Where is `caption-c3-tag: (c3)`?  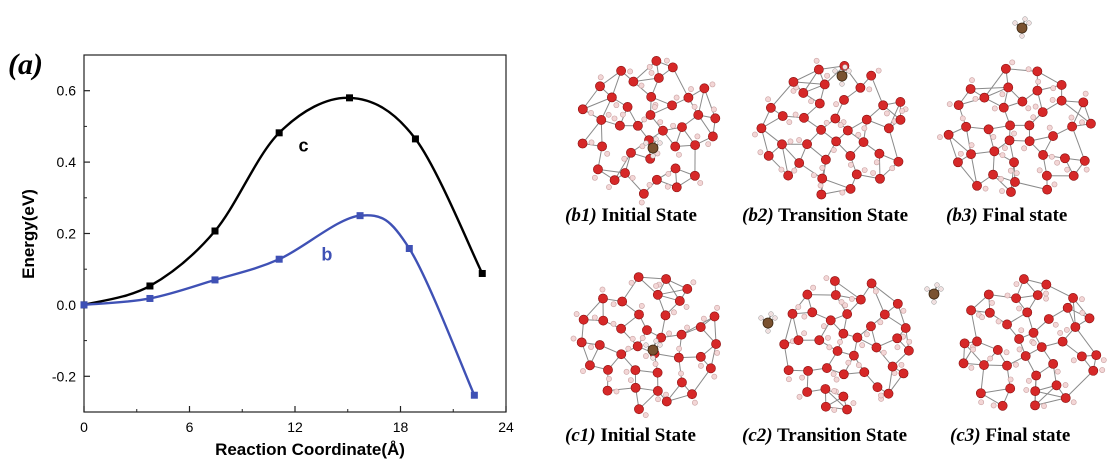 caption-c3-tag: (c3) is located at coordinates (965, 435).